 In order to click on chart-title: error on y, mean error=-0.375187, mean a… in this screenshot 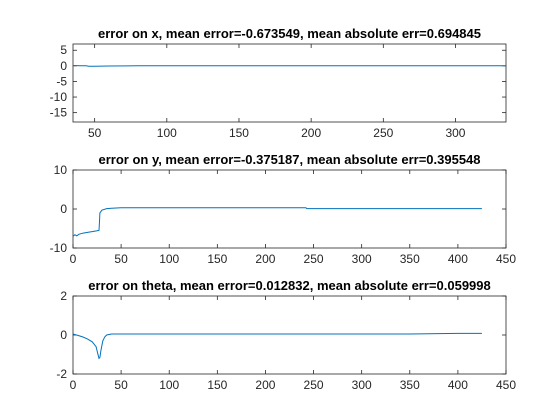, I will do `click(289, 159)`.